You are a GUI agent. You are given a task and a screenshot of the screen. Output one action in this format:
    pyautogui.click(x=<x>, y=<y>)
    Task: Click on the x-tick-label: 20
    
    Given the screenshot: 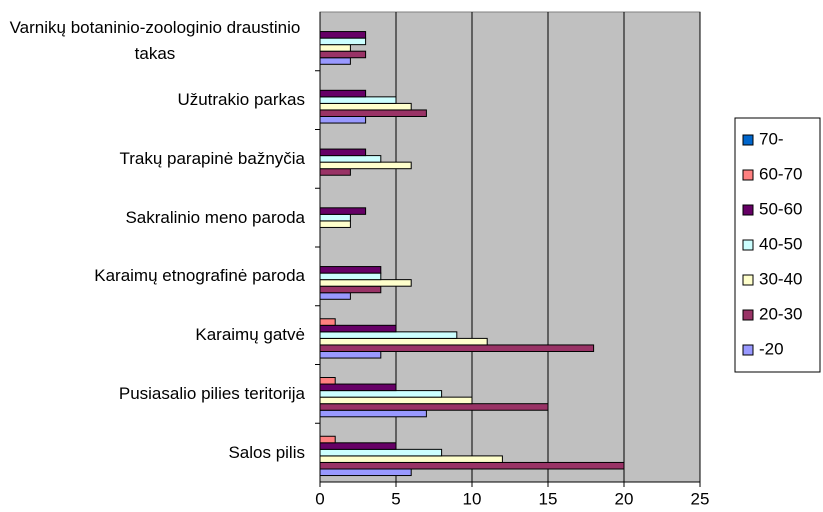 What is the action you would take?
    pyautogui.click(x=624, y=498)
    